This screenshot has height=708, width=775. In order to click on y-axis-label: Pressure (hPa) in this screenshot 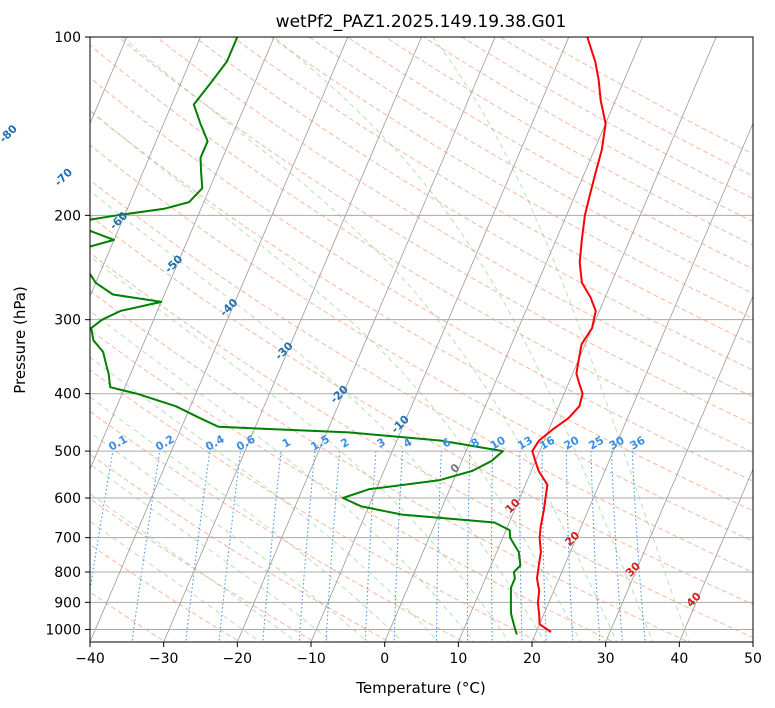, I will do `click(20, 340)`.